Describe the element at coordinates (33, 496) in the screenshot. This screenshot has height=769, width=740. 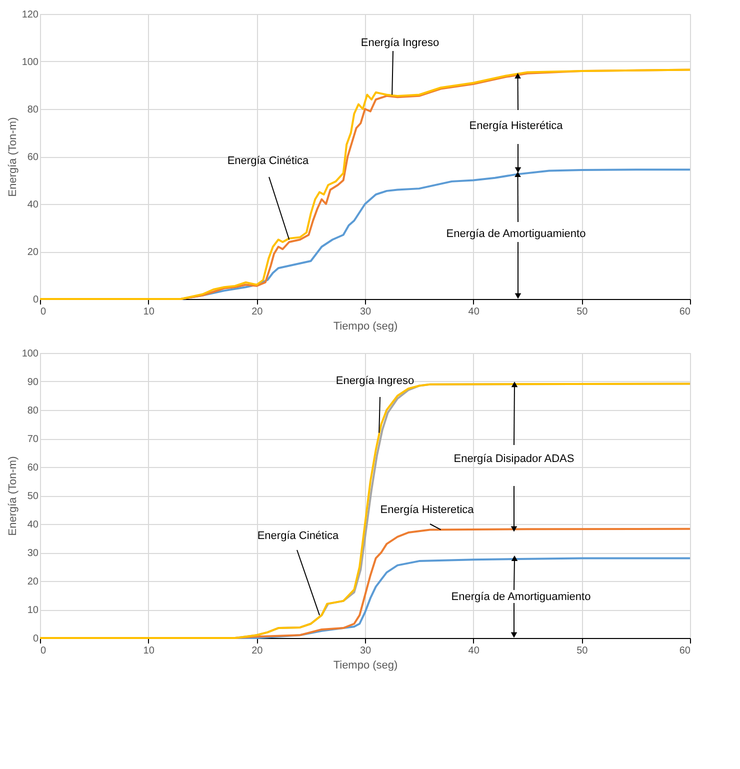
I see `y-tick-label: 50` at that location.